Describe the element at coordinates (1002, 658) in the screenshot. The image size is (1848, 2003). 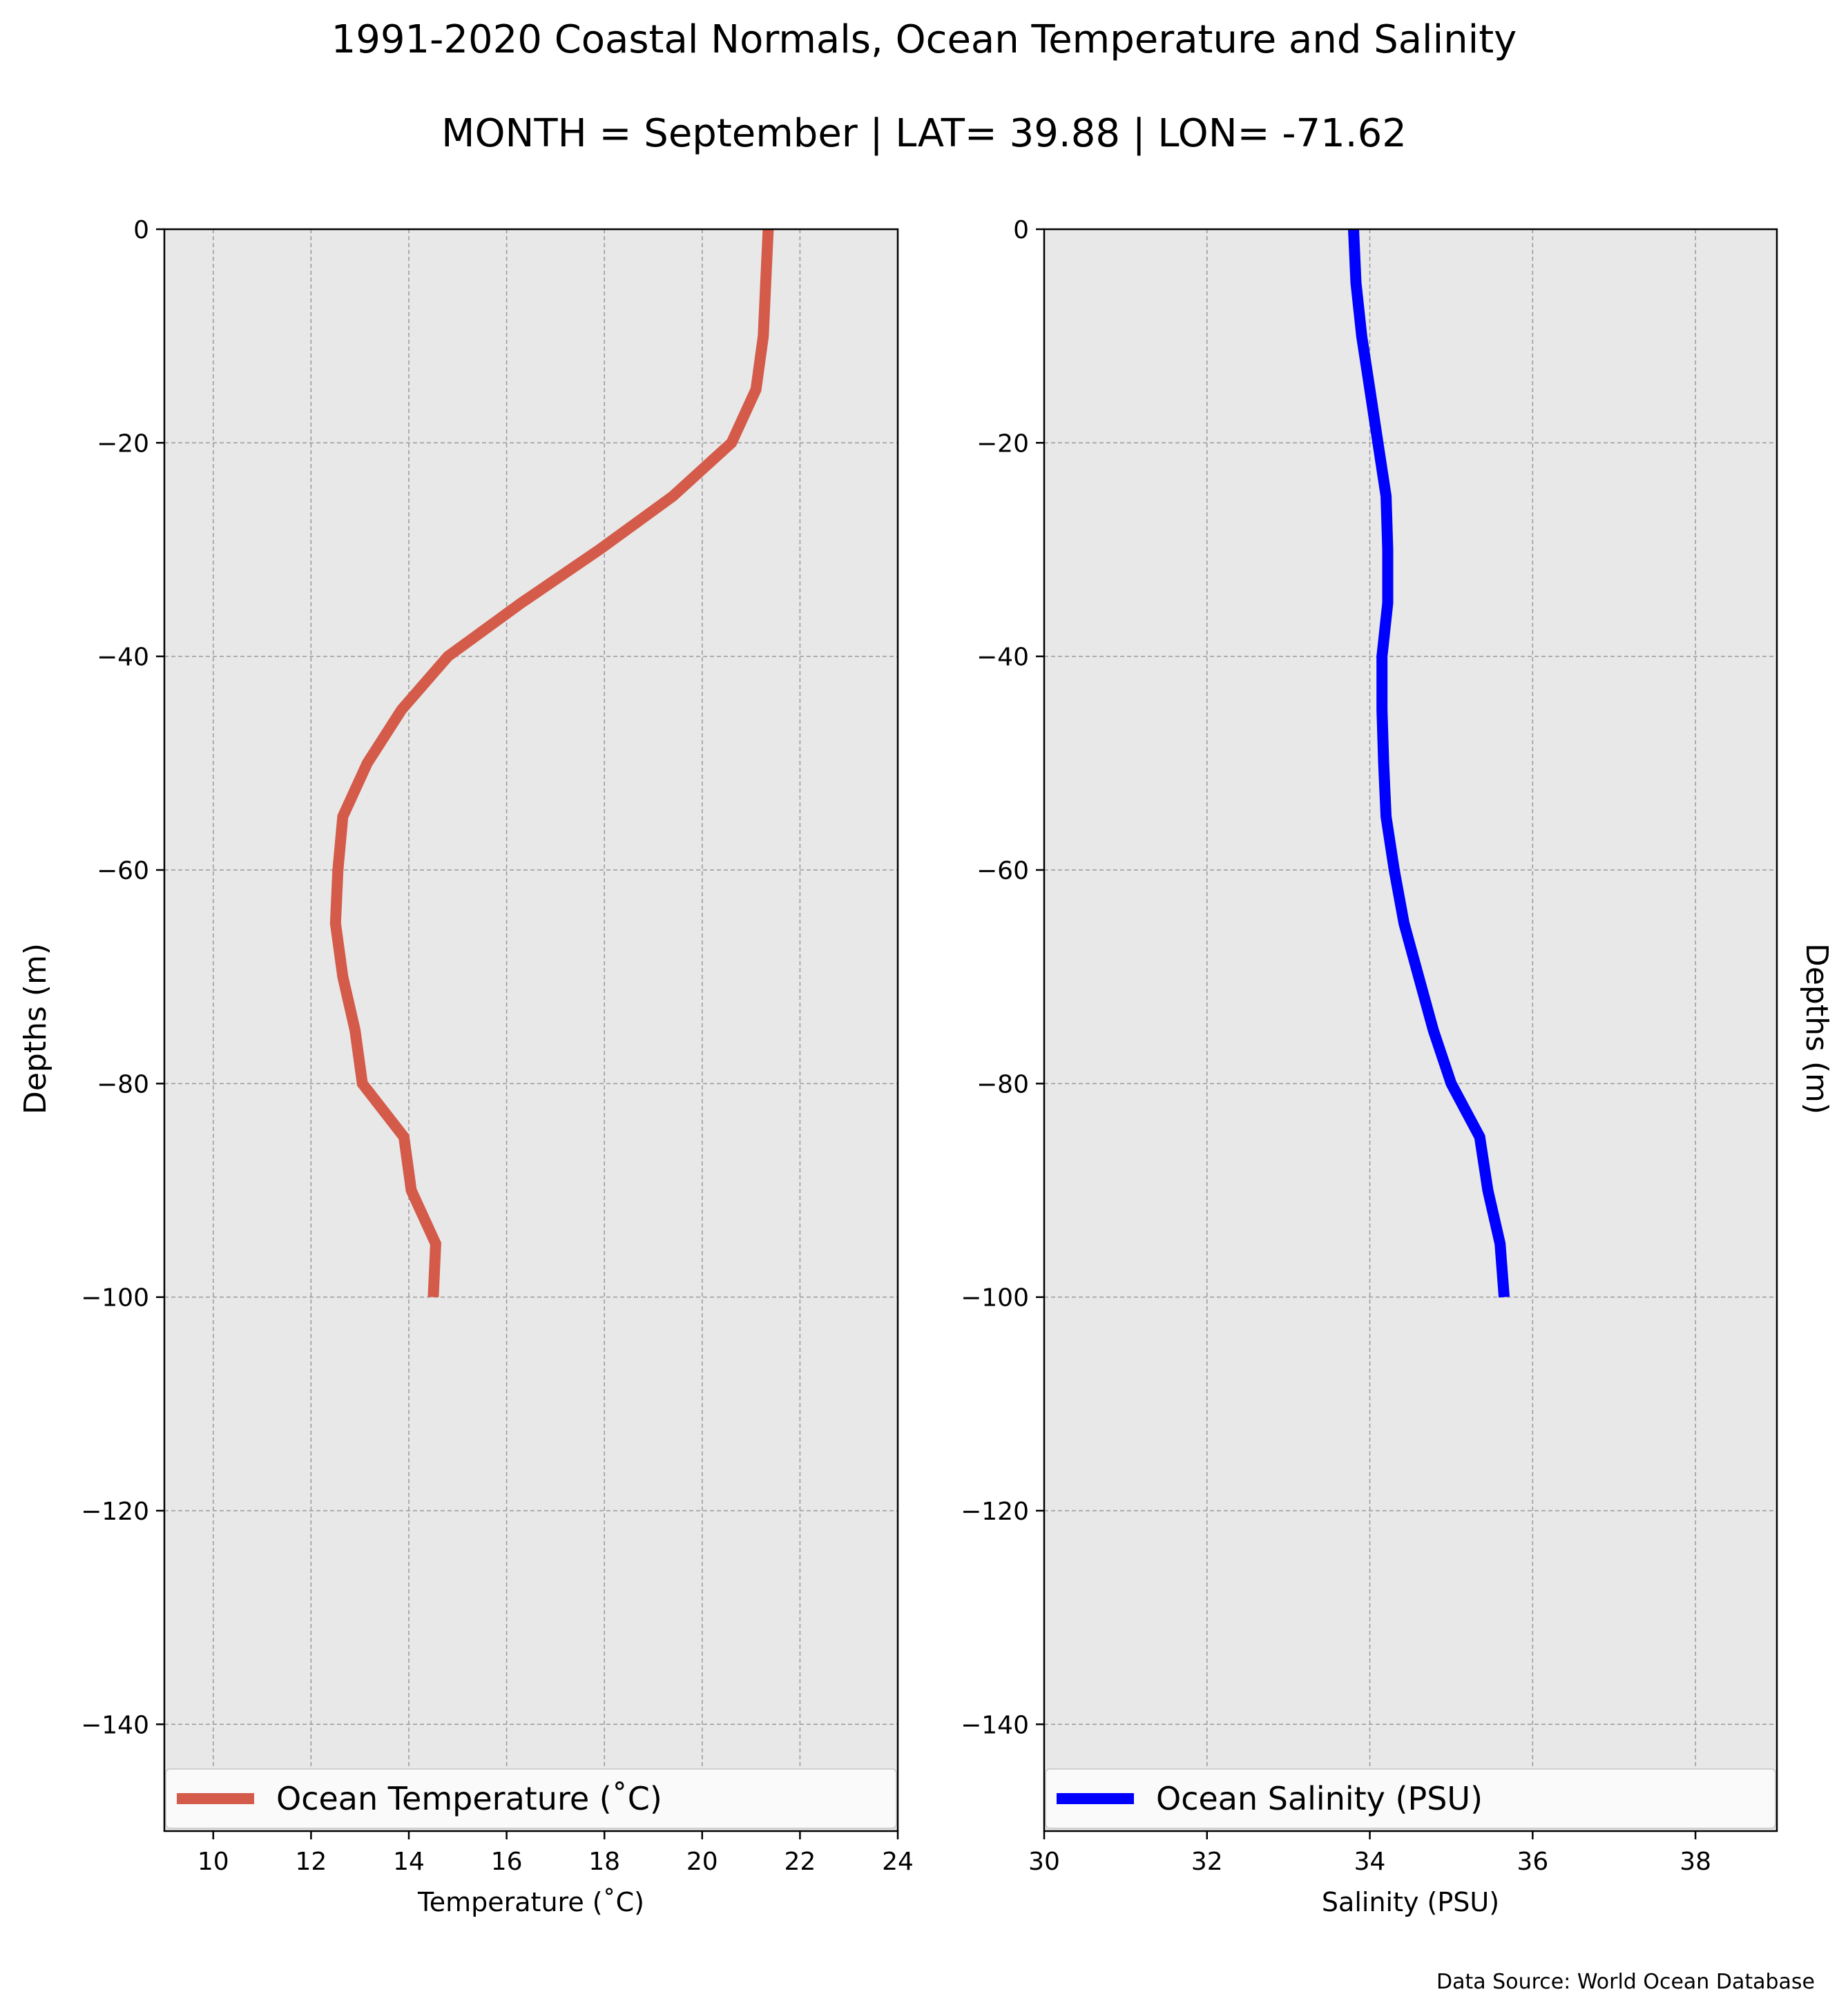
I see `salinity-y-tick-label: −40` at that location.